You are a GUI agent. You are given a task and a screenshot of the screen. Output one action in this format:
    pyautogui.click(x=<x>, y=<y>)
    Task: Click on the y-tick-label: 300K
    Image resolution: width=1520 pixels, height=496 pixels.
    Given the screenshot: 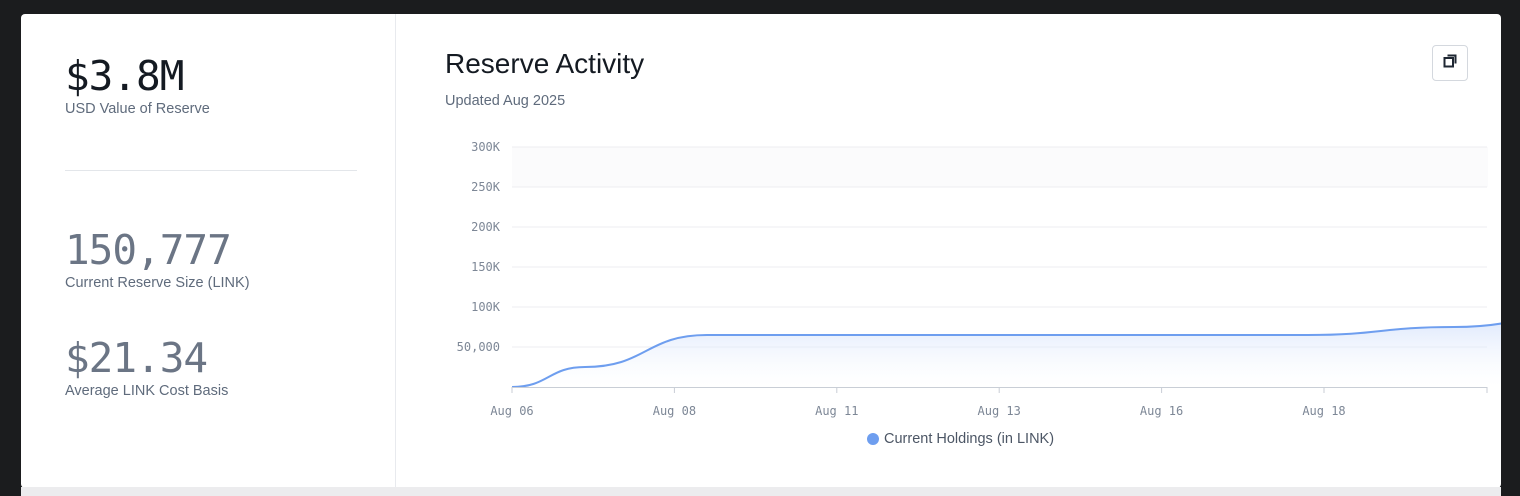 What is the action you would take?
    pyautogui.click(x=486, y=147)
    